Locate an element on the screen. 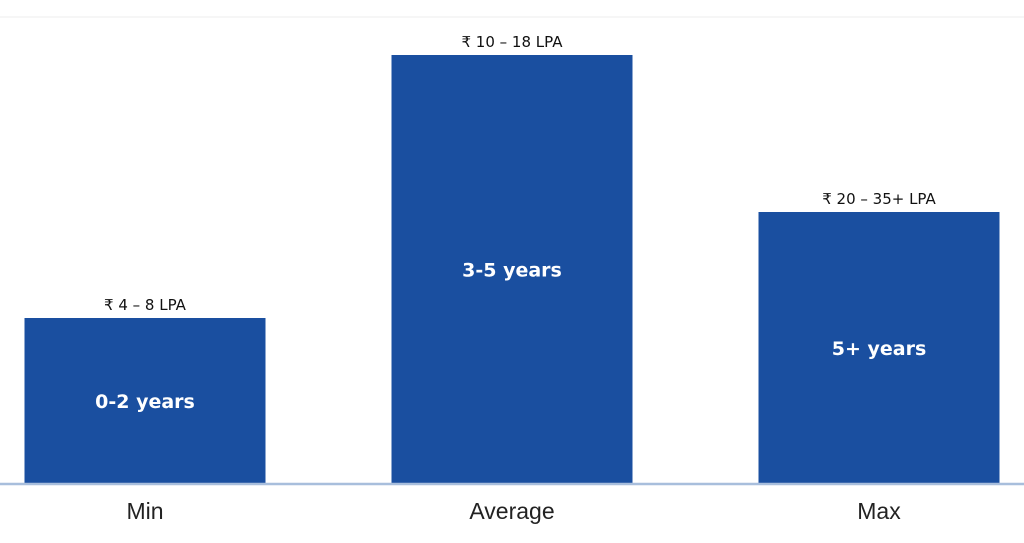 Image resolution: width=1024 pixels, height=543 pixels. value-label-max: ₹ 20 – 35+ LPA is located at coordinates (879, 199).